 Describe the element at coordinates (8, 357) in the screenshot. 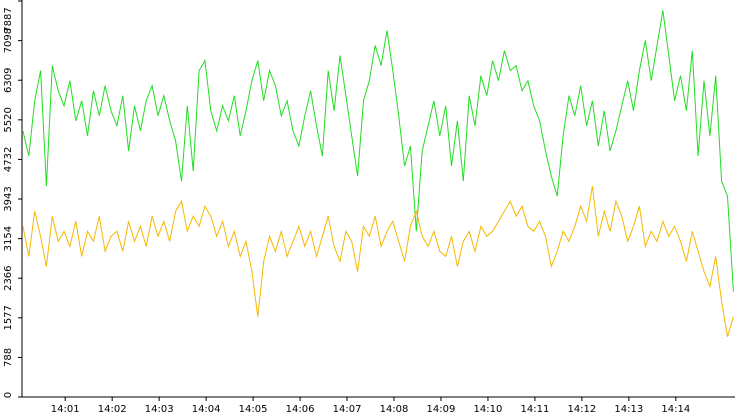

I see `y-tick-label: 788` at that location.